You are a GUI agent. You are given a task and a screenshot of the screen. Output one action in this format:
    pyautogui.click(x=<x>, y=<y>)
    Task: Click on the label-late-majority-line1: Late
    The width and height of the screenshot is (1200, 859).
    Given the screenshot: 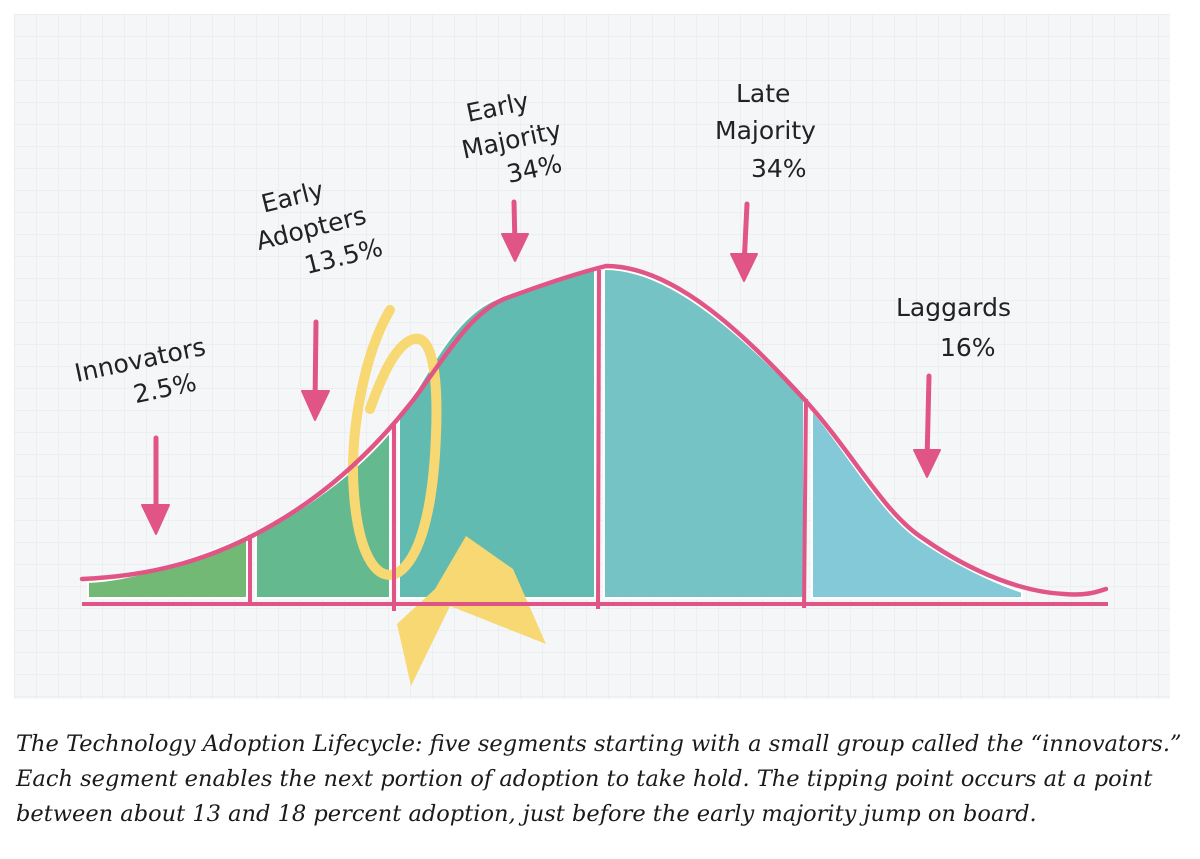 What is the action you would take?
    pyautogui.click(x=763, y=93)
    